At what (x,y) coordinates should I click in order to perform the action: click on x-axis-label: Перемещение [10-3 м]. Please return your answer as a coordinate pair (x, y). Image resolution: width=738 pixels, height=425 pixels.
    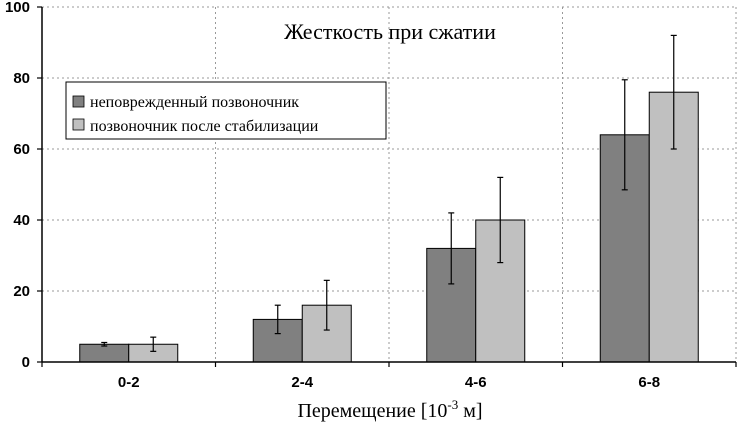
    Looking at the image, I should click on (389, 409).